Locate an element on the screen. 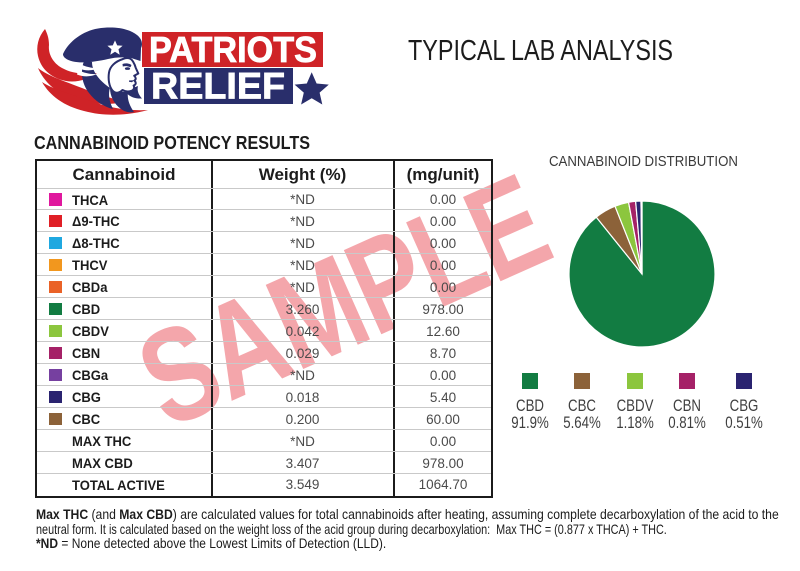 Image resolution: width=800 pixels, height=571 pixels. svg-text: RELIEF is located at coordinates (218, 86).